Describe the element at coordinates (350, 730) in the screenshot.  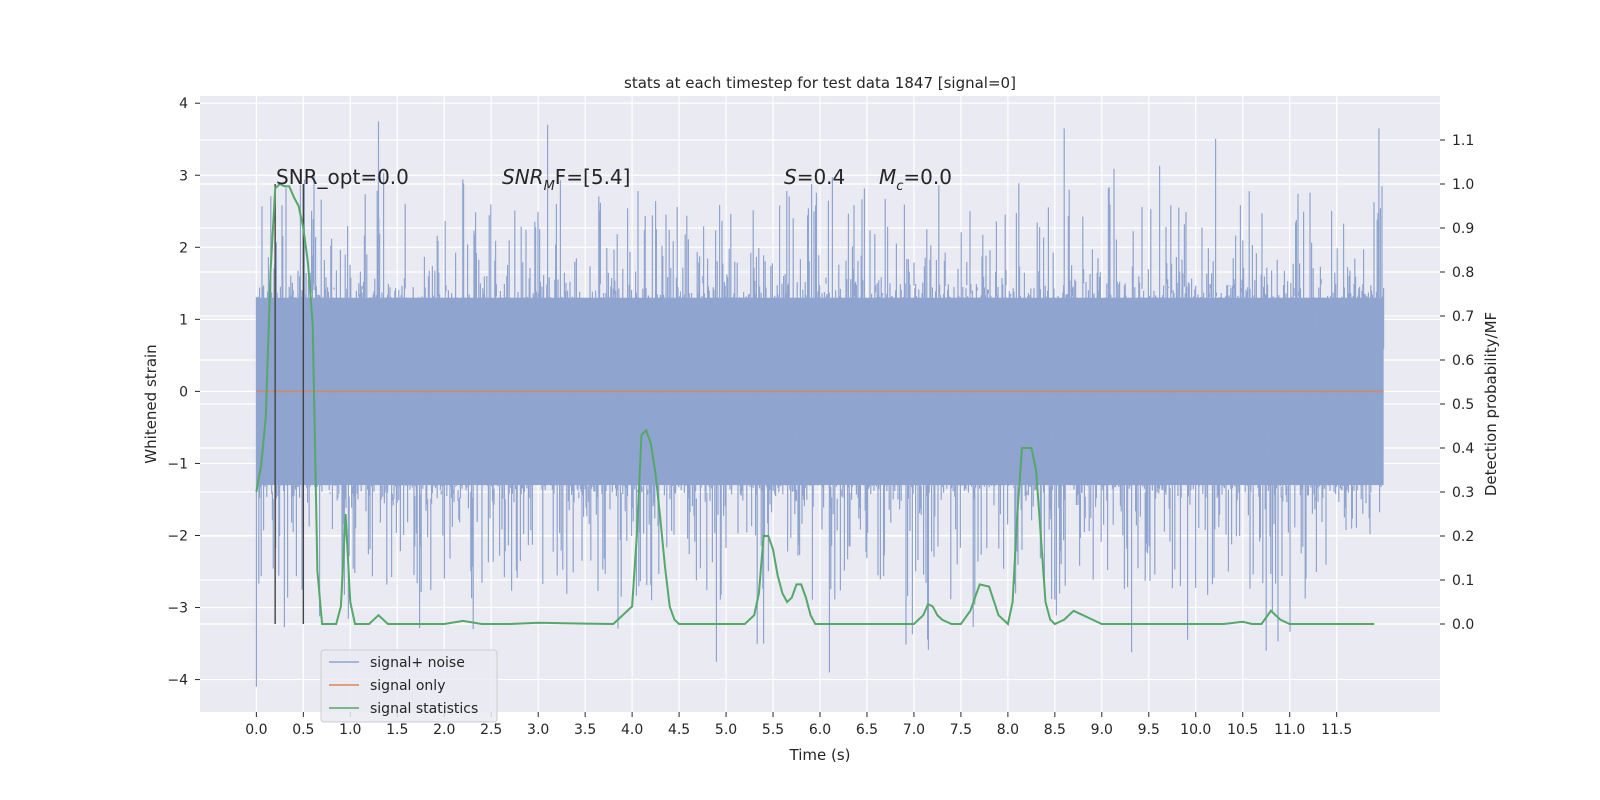
I see `x-tick-label: 1.0` at that location.